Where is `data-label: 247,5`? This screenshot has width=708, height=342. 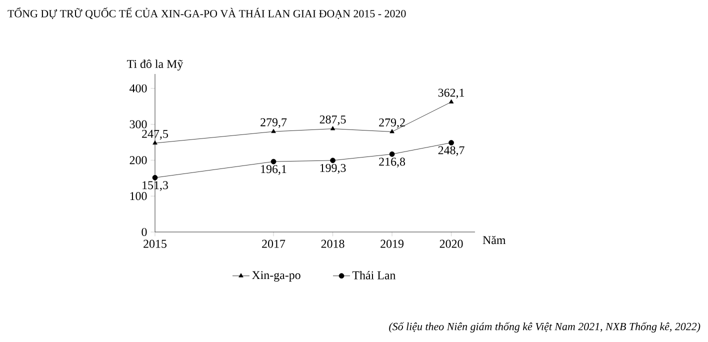 data-label: 247,5 is located at coordinates (155, 135).